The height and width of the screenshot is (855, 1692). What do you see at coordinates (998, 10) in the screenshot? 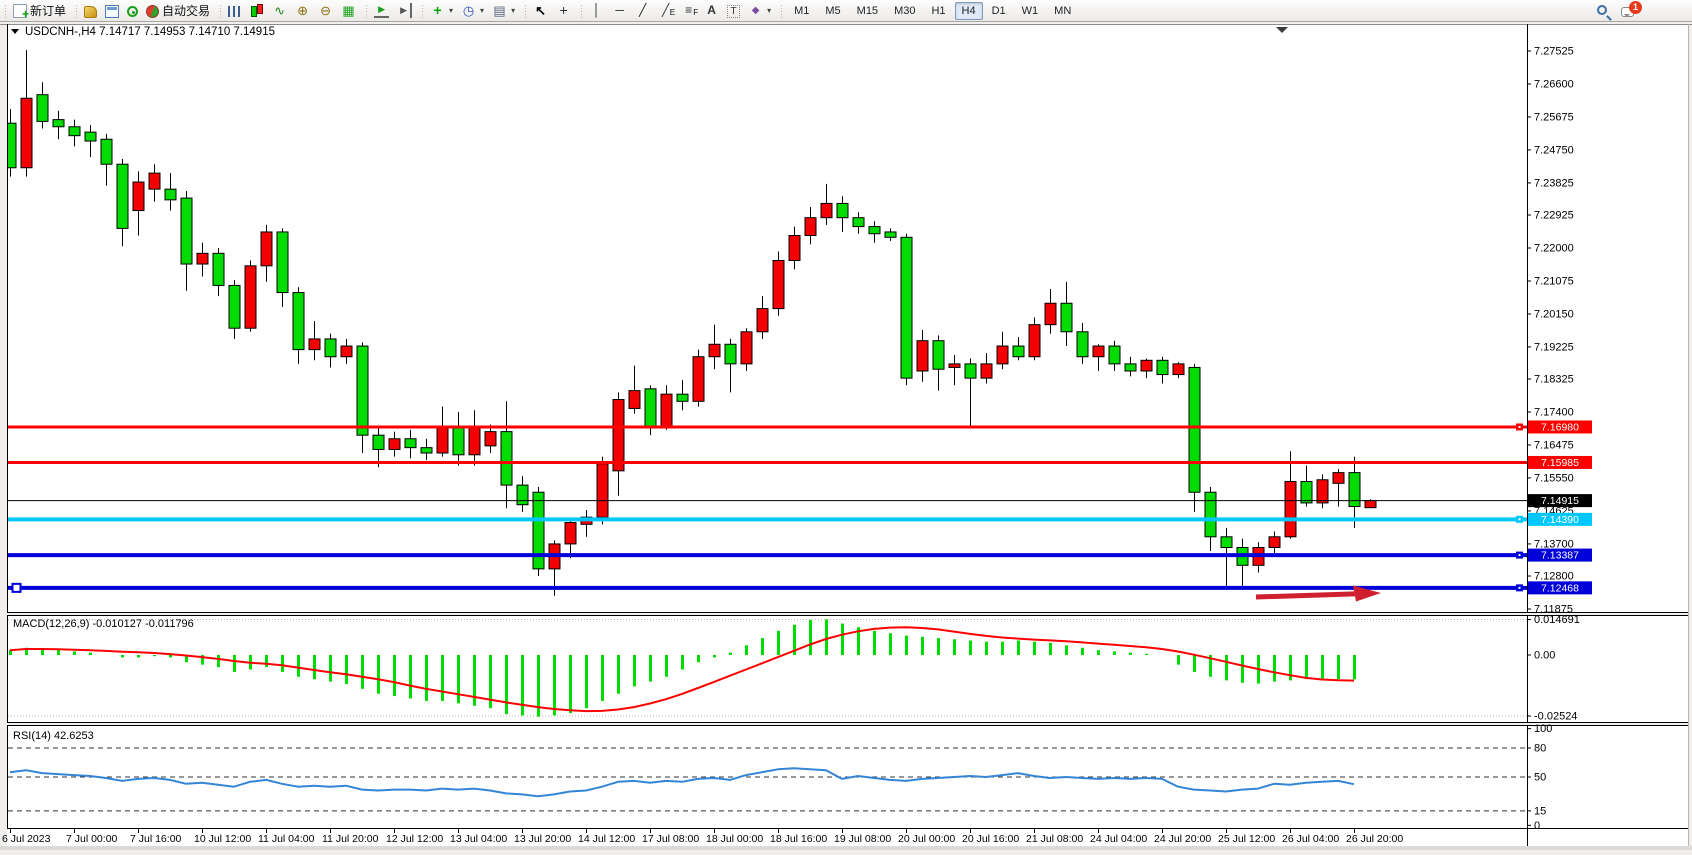
I see `timeframe-d1-button: D1` at bounding box center [998, 10].